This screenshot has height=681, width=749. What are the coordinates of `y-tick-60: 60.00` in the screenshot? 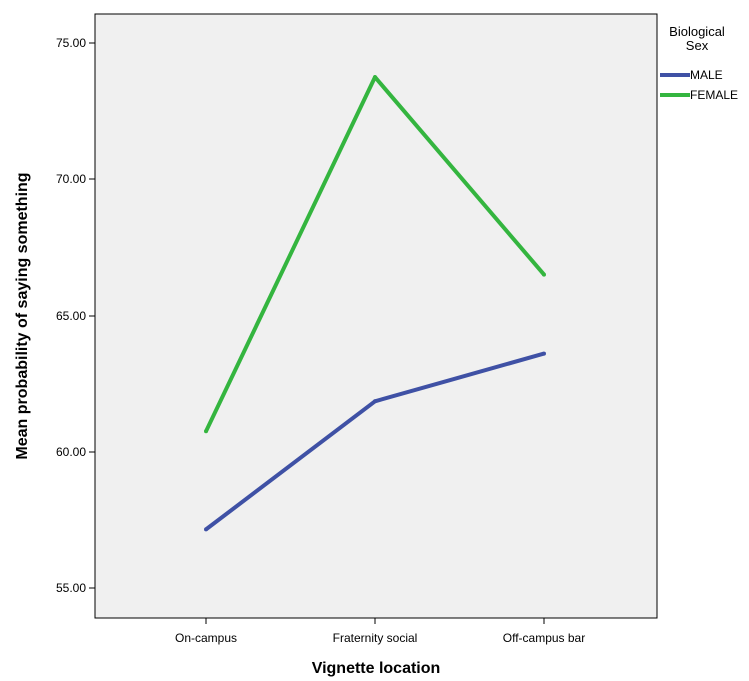 It's located at (75, 452).